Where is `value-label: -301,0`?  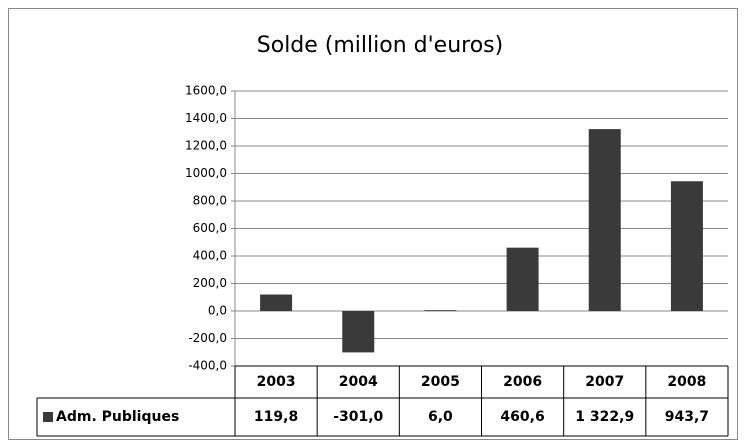 value-label: -301,0 is located at coordinates (358, 417).